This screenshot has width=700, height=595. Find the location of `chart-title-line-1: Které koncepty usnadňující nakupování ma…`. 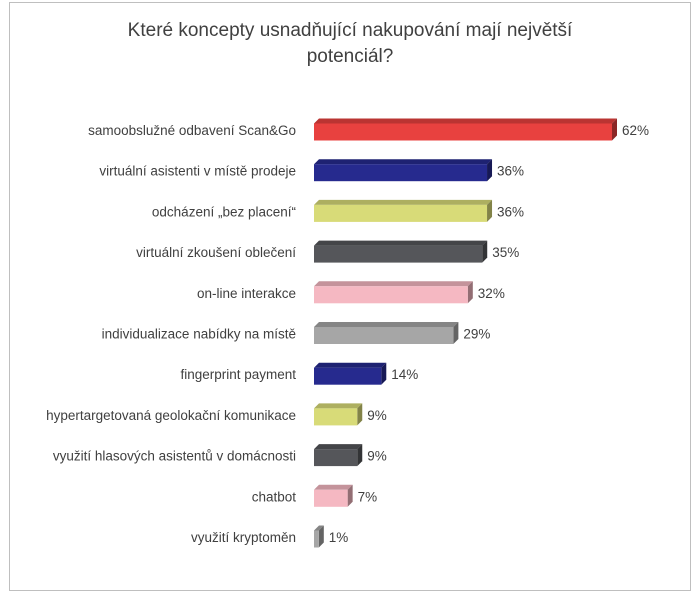

chart-title-line-1: Které koncepty usnadňující nakupování ma… is located at coordinates (350, 30).